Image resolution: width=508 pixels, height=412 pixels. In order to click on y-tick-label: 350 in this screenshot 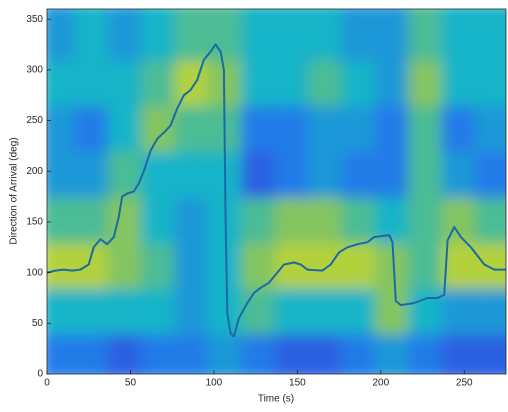, I will do `click(34, 19)`.